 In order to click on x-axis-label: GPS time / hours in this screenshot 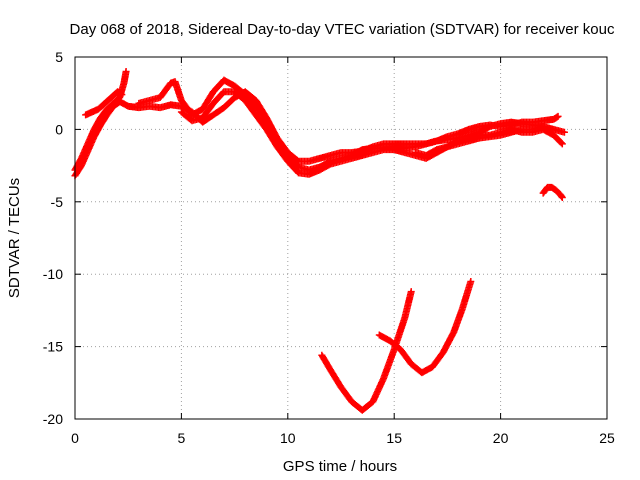, I will do `click(340, 466)`.